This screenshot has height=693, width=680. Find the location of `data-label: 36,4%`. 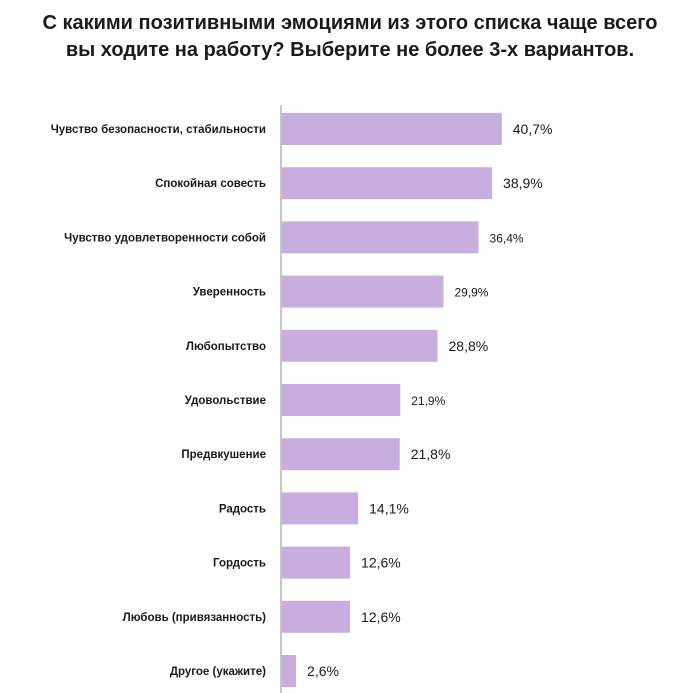

data-label: 36,4% is located at coordinates (507, 238).